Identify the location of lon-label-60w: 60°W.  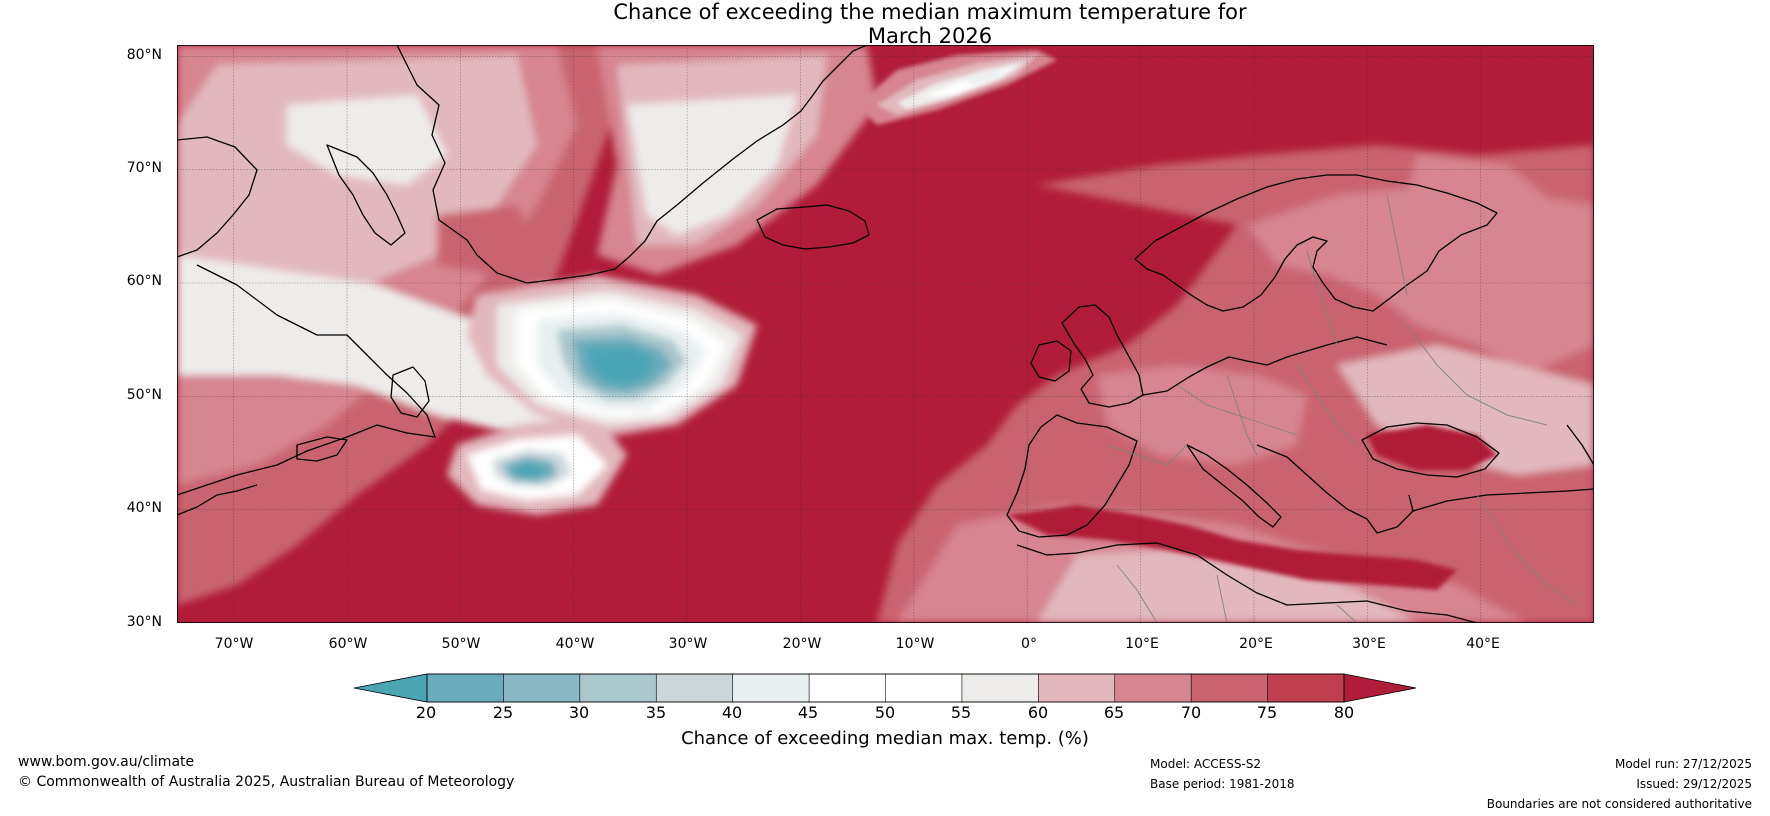
(348, 644).